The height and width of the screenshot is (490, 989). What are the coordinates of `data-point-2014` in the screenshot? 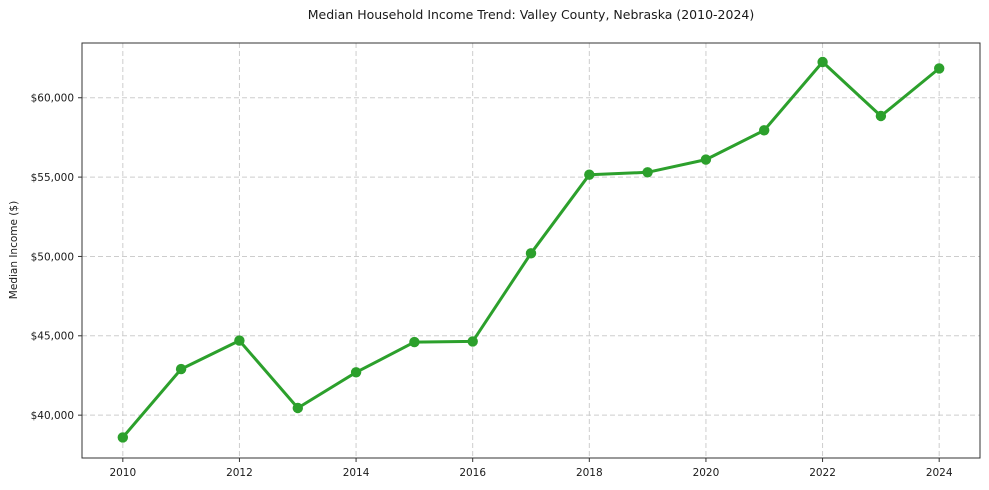 It's located at (356, 372).